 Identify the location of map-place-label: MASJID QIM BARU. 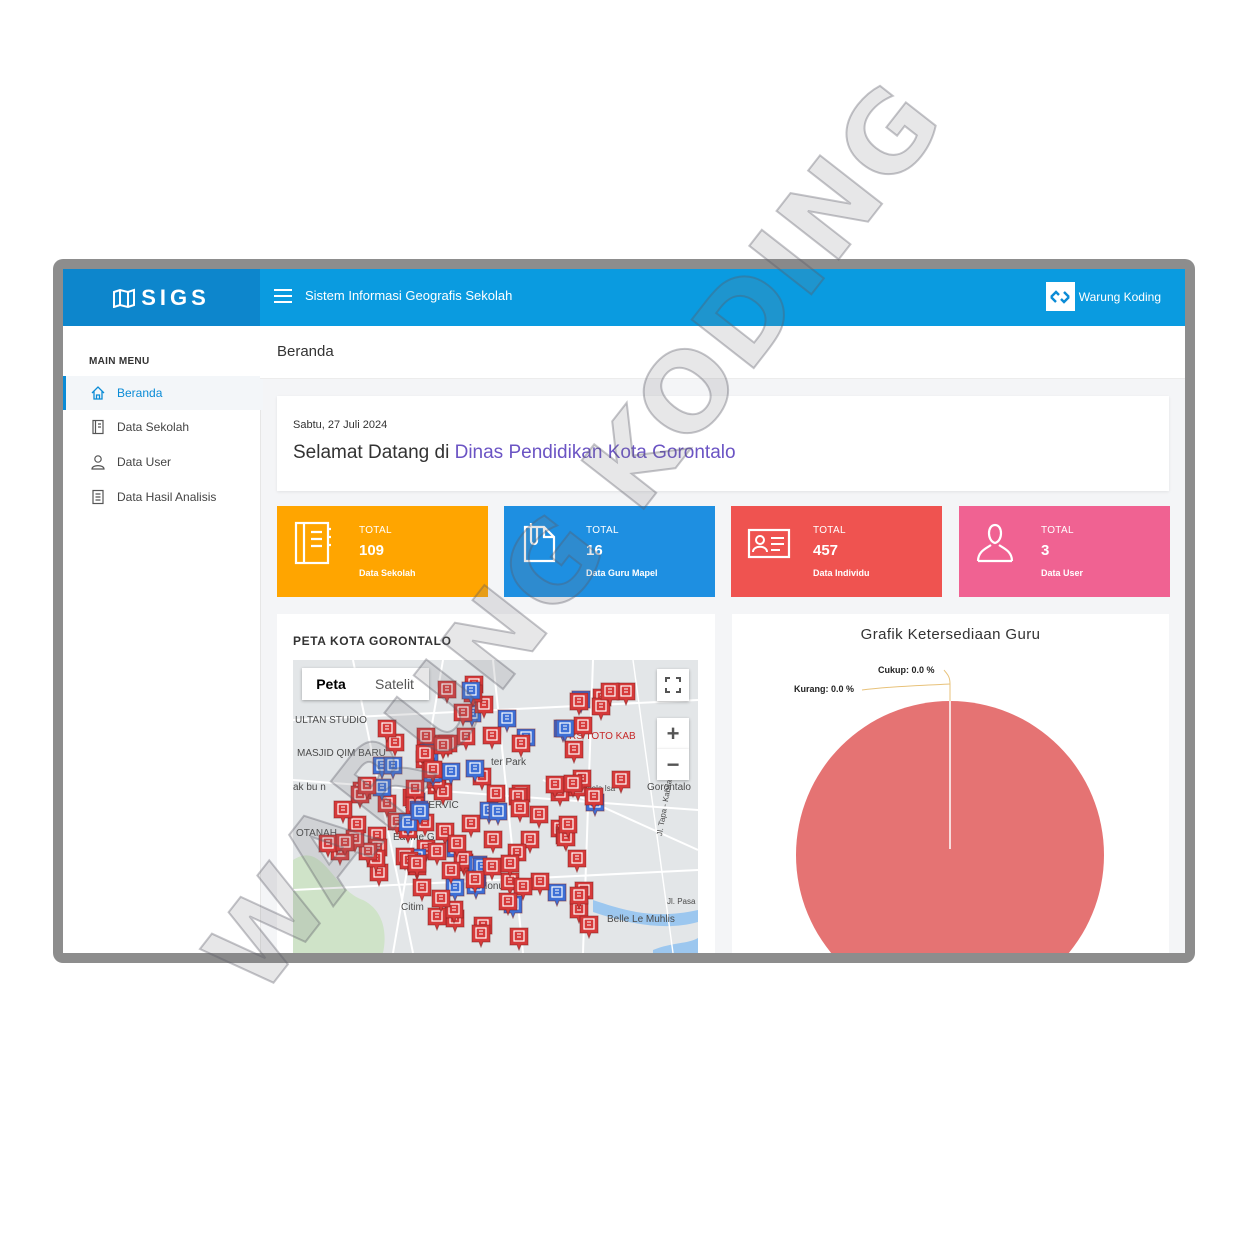
(341, 753).